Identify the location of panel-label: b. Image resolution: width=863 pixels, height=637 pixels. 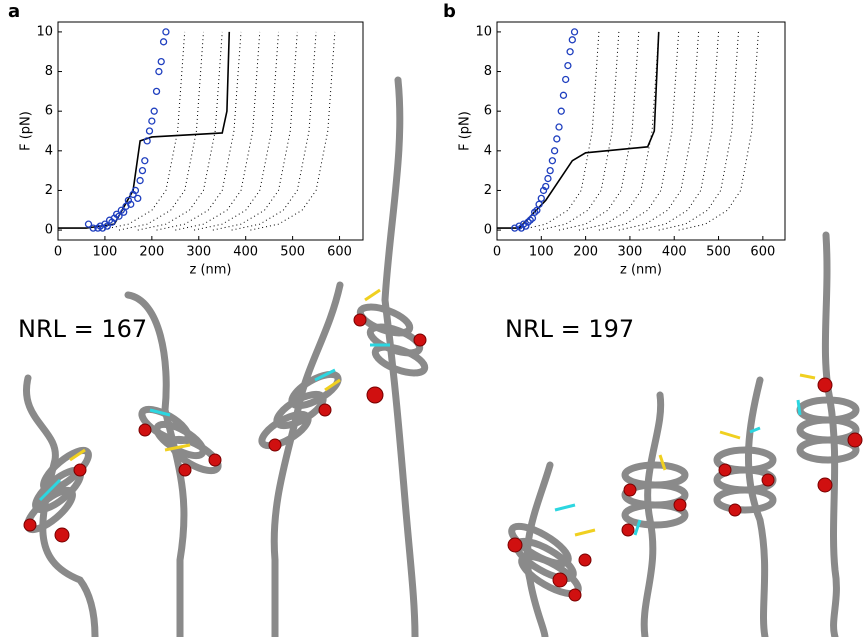
(449, 11).